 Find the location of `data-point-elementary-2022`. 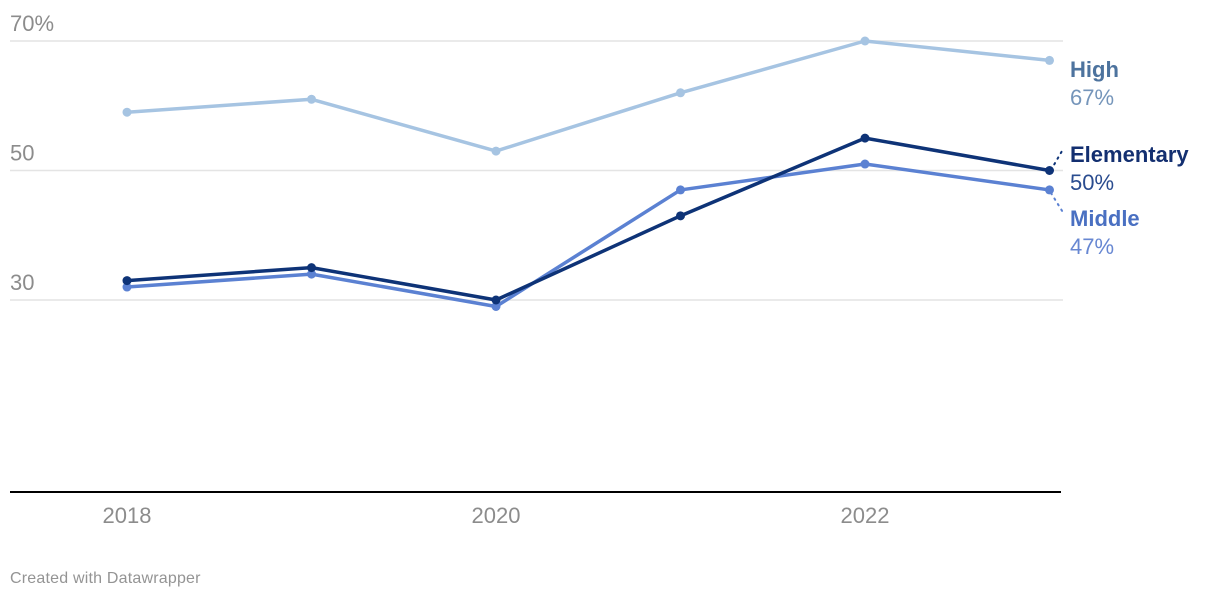

data-point-elementary-2022 is located at coordinates (865, 138).